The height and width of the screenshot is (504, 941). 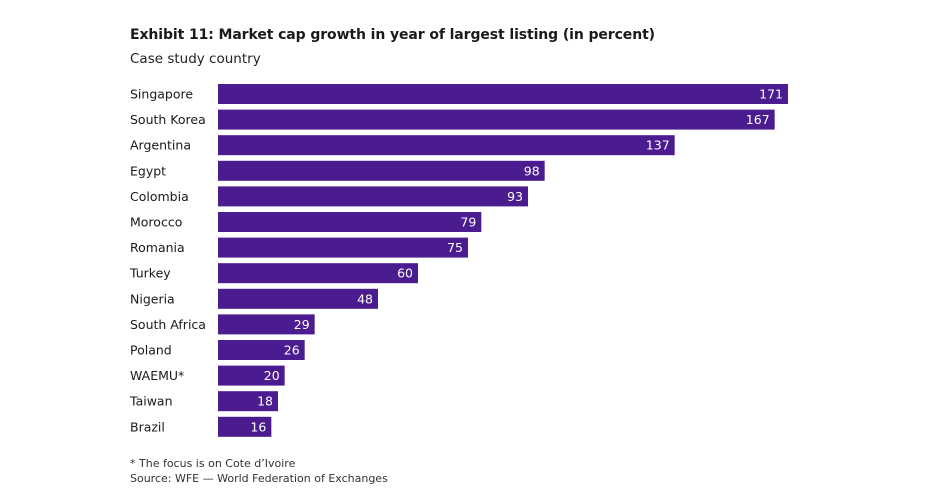 What do you see at coordinates (147, 426) in the screenshot?
I see `category-label: Brazil` at bounding box center [147, 426].